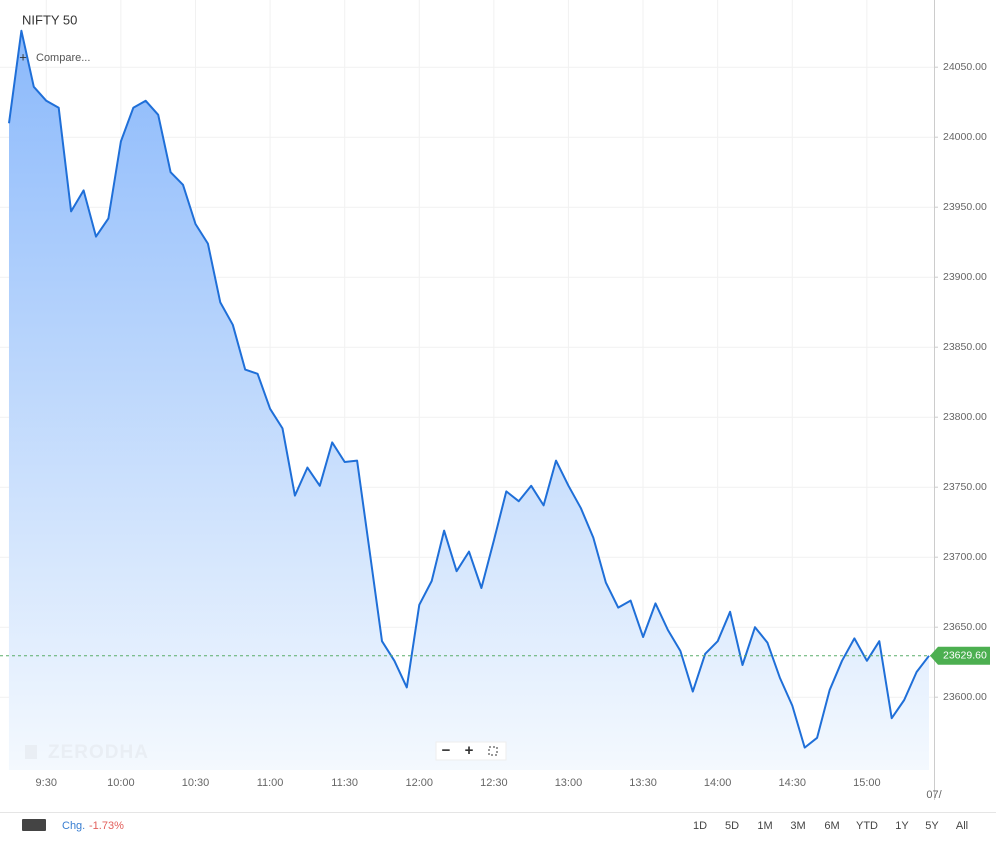  Describe the element at coordinates (965, 347) in the screenshot. I see `y-tick-label: 23850.00` at that location.